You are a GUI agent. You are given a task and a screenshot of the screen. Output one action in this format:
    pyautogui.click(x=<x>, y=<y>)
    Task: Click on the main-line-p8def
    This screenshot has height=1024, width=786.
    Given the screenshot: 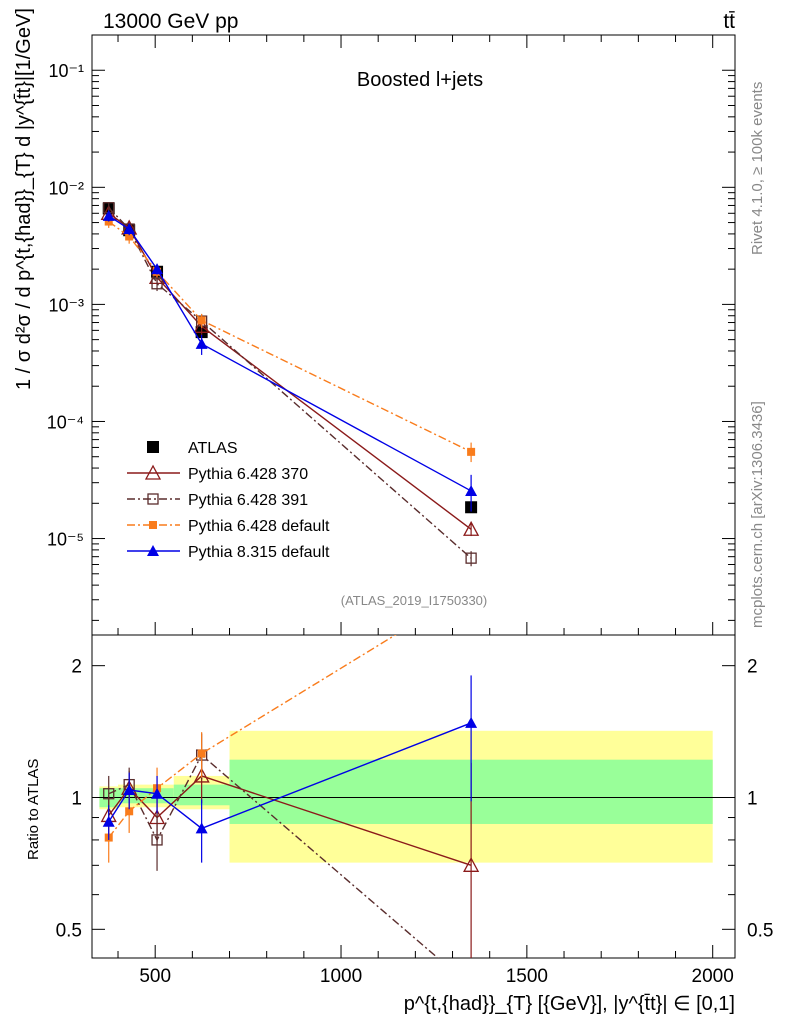 What is the action you would take?
    pyautogui.click(x=290, y=353)
    